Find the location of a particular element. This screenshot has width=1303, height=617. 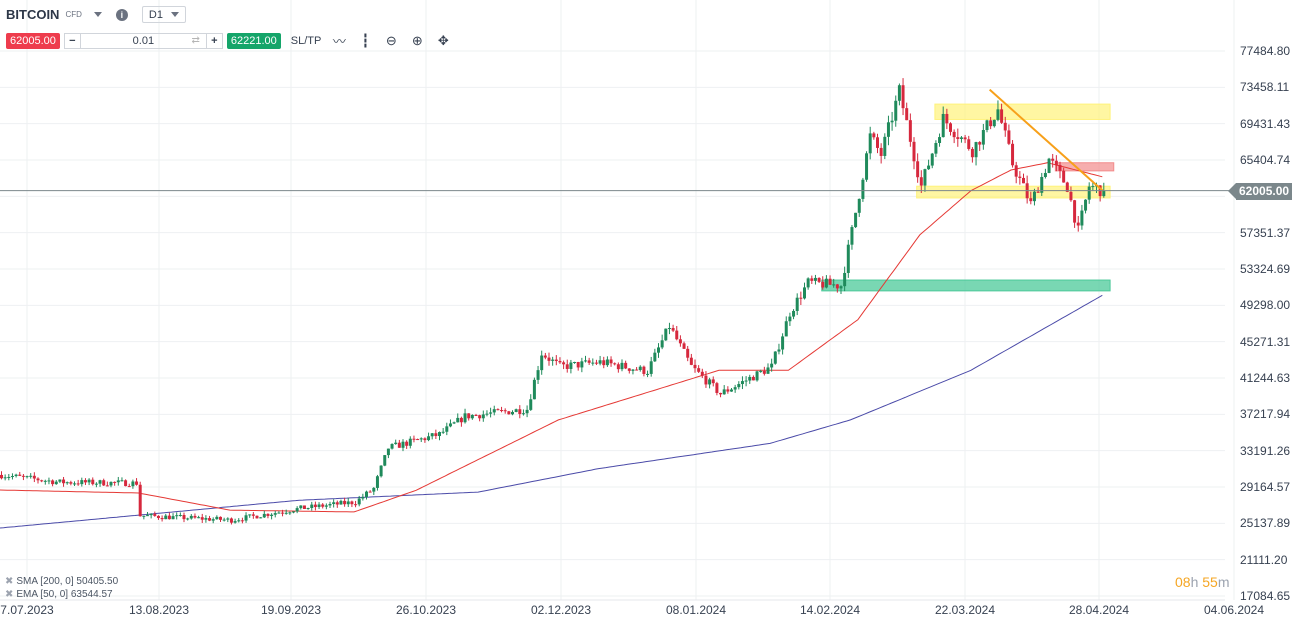

volume-stepper: − 0.01 ⇄ + is located at coordinates (143, 40).